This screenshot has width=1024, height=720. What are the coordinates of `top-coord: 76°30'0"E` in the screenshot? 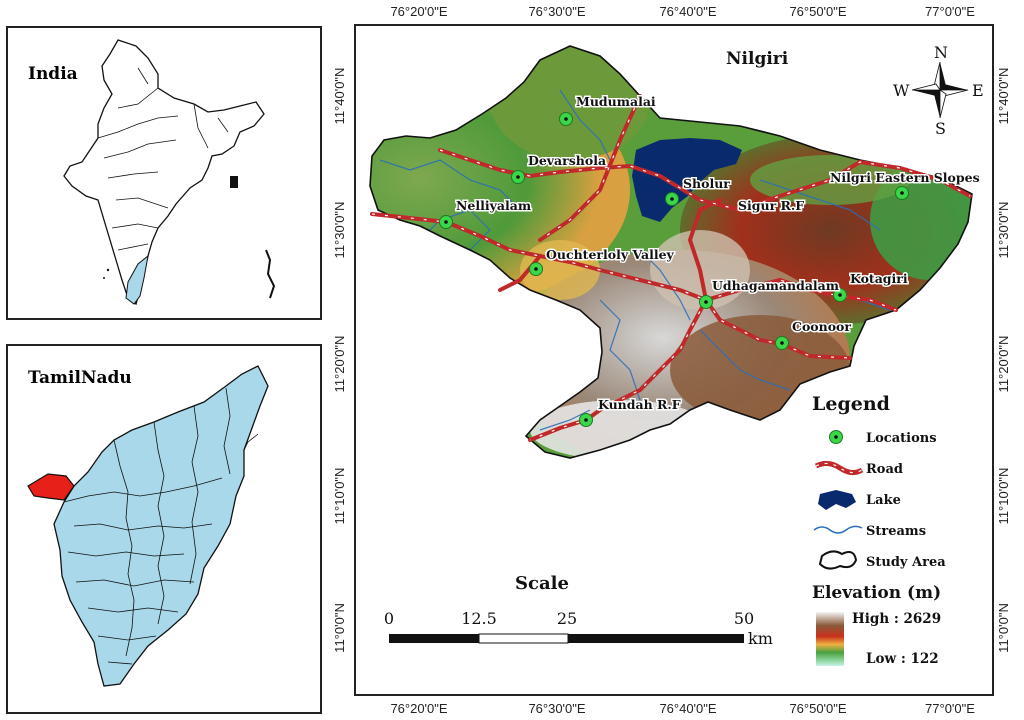 It's located at (556, 11).